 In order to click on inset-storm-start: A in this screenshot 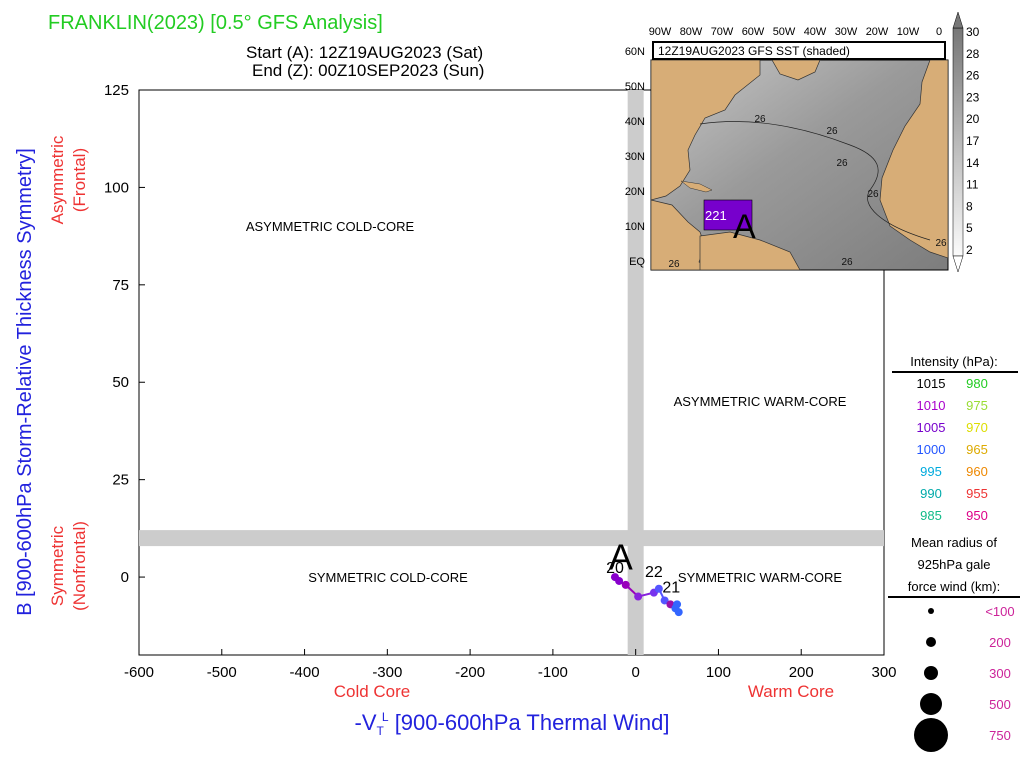, I will do `click(744, 227)`.